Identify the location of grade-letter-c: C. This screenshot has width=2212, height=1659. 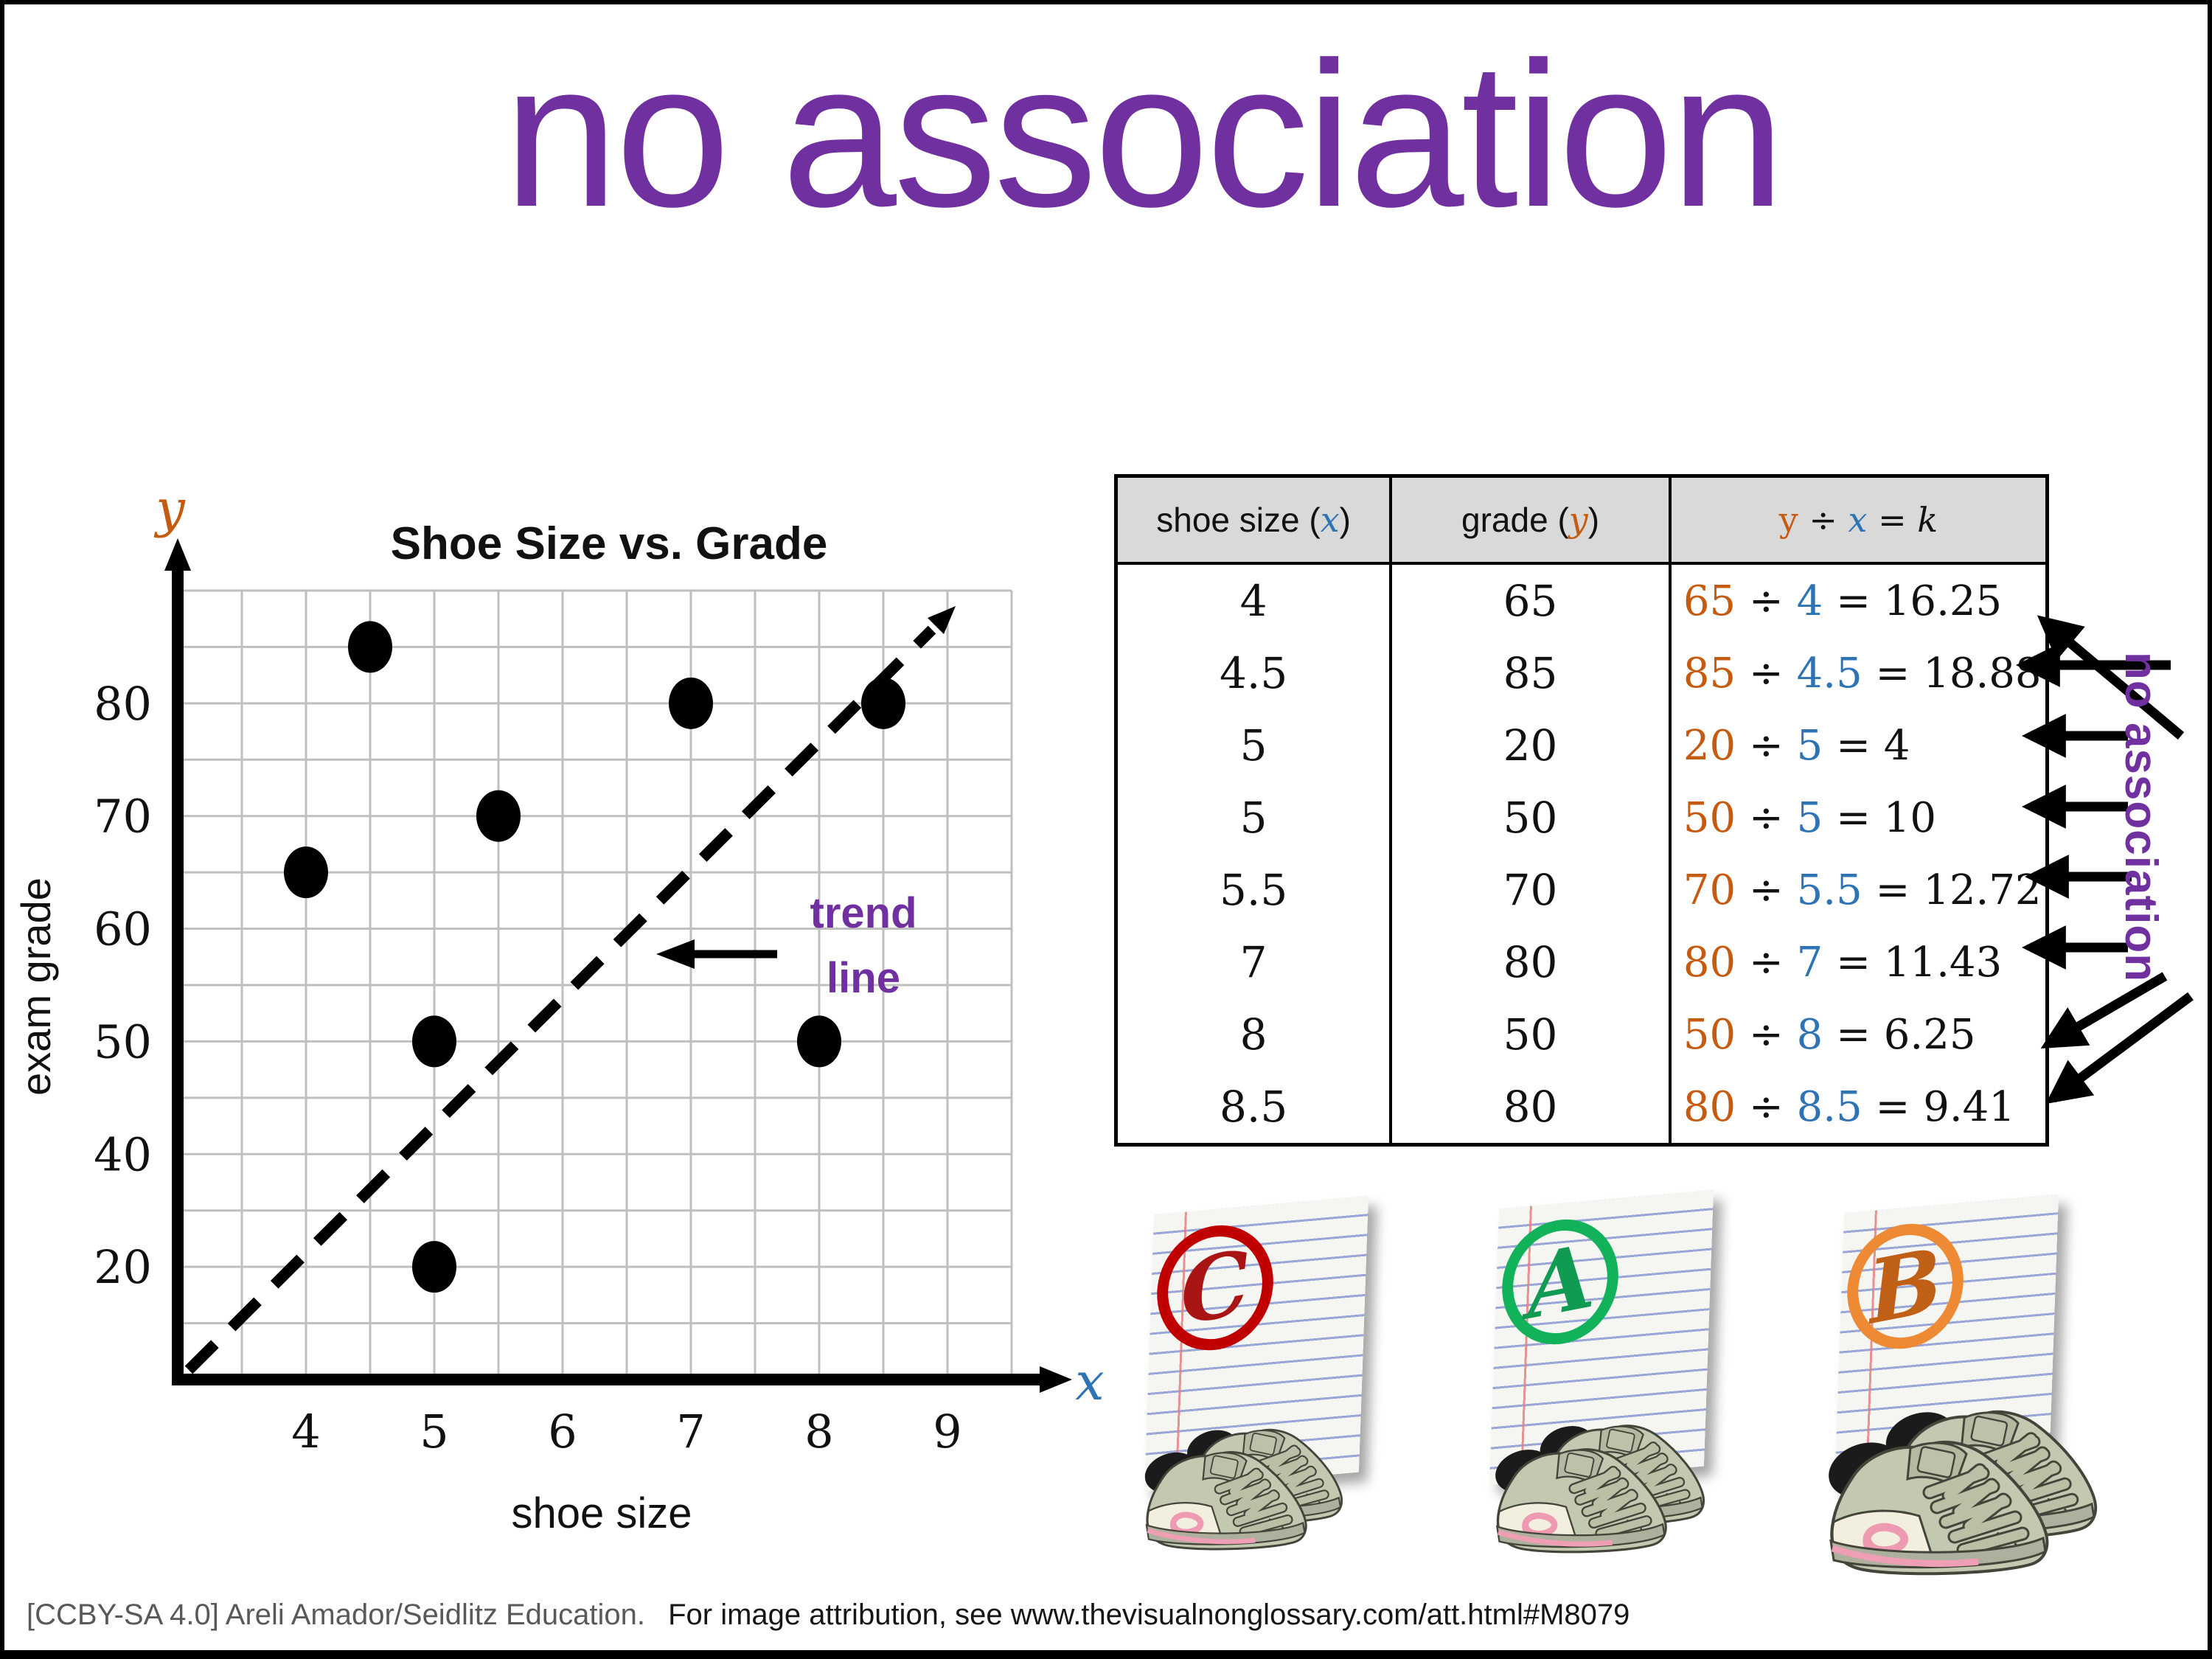
(1215, 1288).